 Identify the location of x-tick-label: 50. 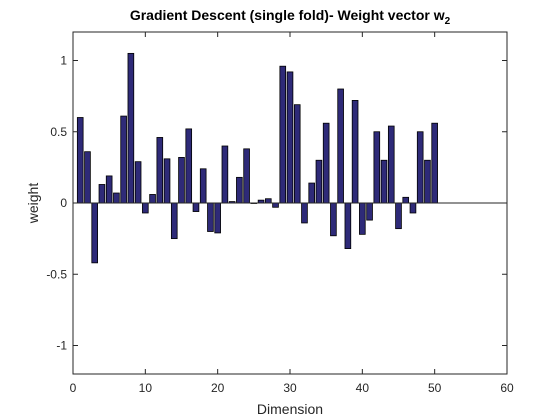
(435, 388).